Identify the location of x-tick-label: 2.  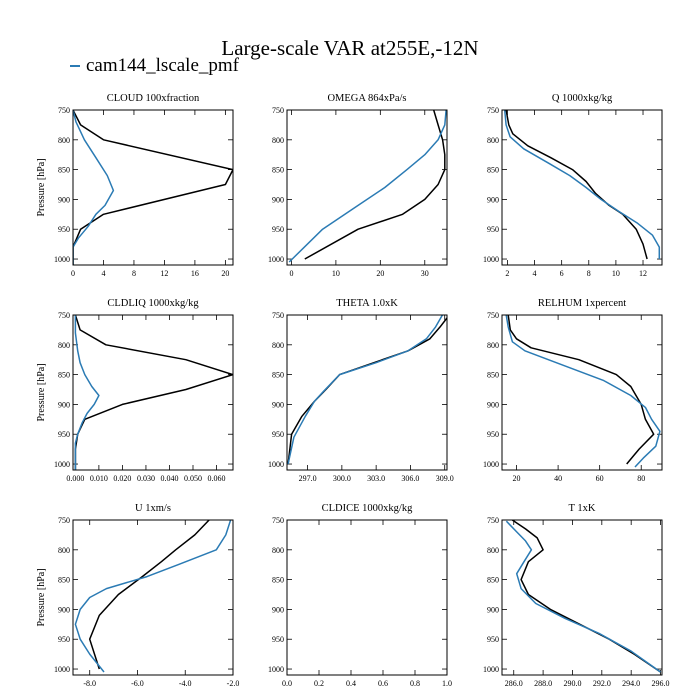
(507, 273).